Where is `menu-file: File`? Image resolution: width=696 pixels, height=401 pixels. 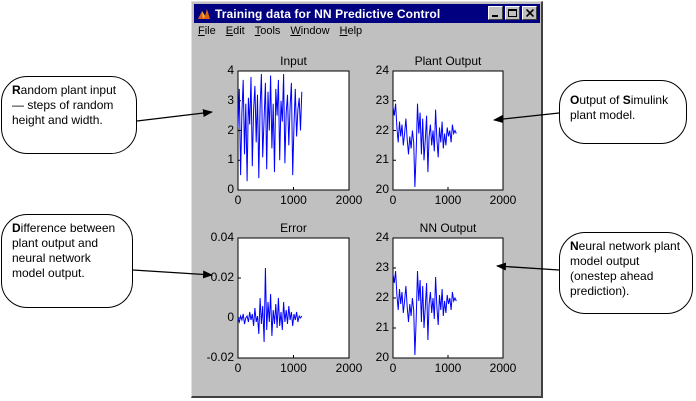
menu-file: File is located at coordinates (207, 31).